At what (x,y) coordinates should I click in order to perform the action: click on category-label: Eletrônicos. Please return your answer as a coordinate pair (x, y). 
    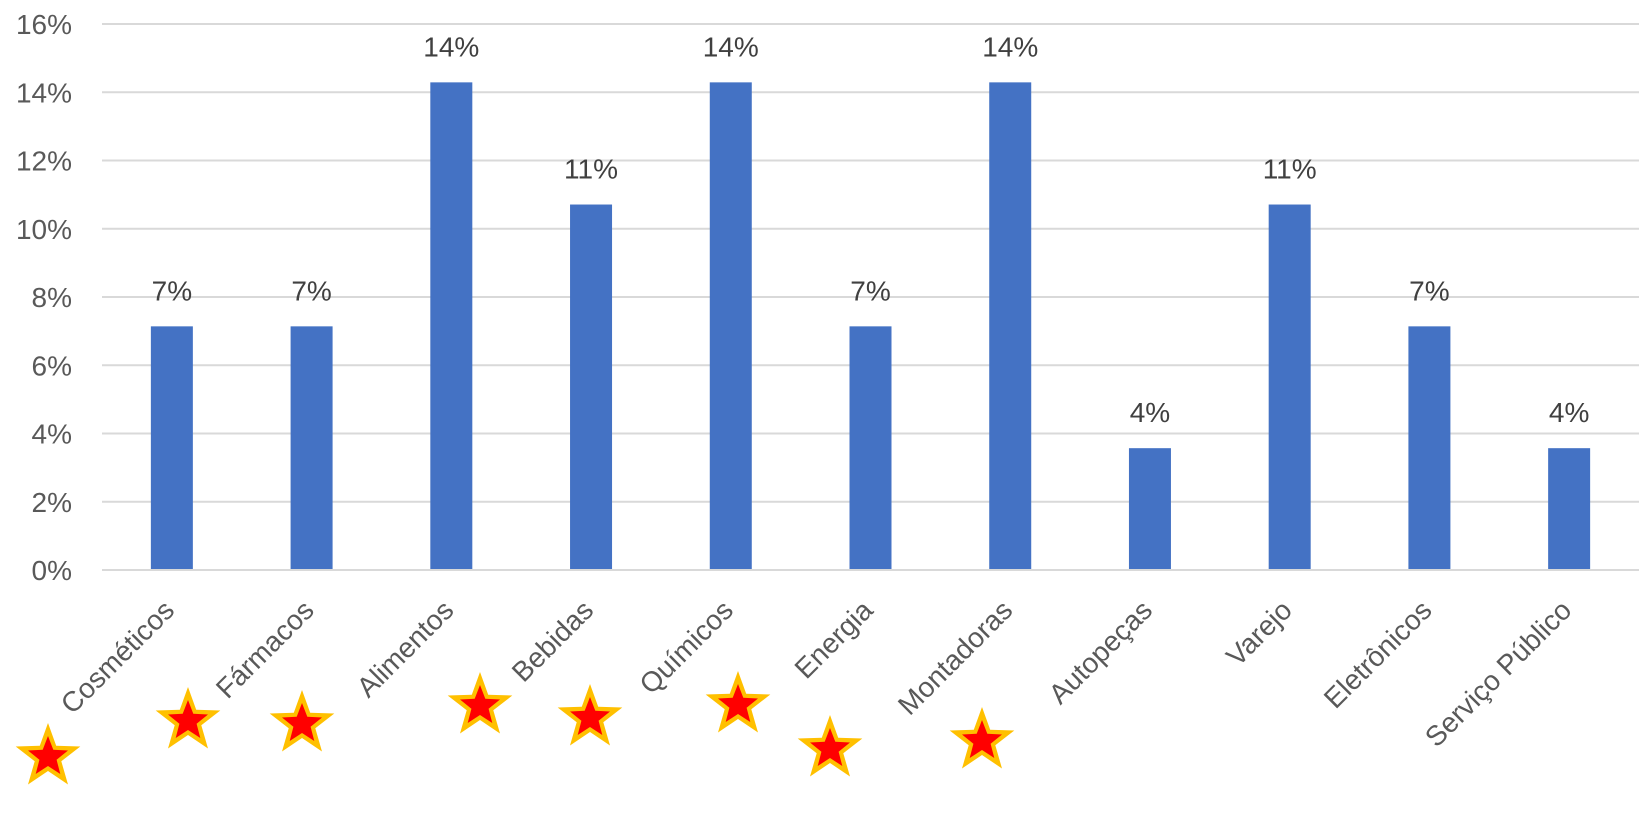
    Looking at the image, I should click on (1378, 654).